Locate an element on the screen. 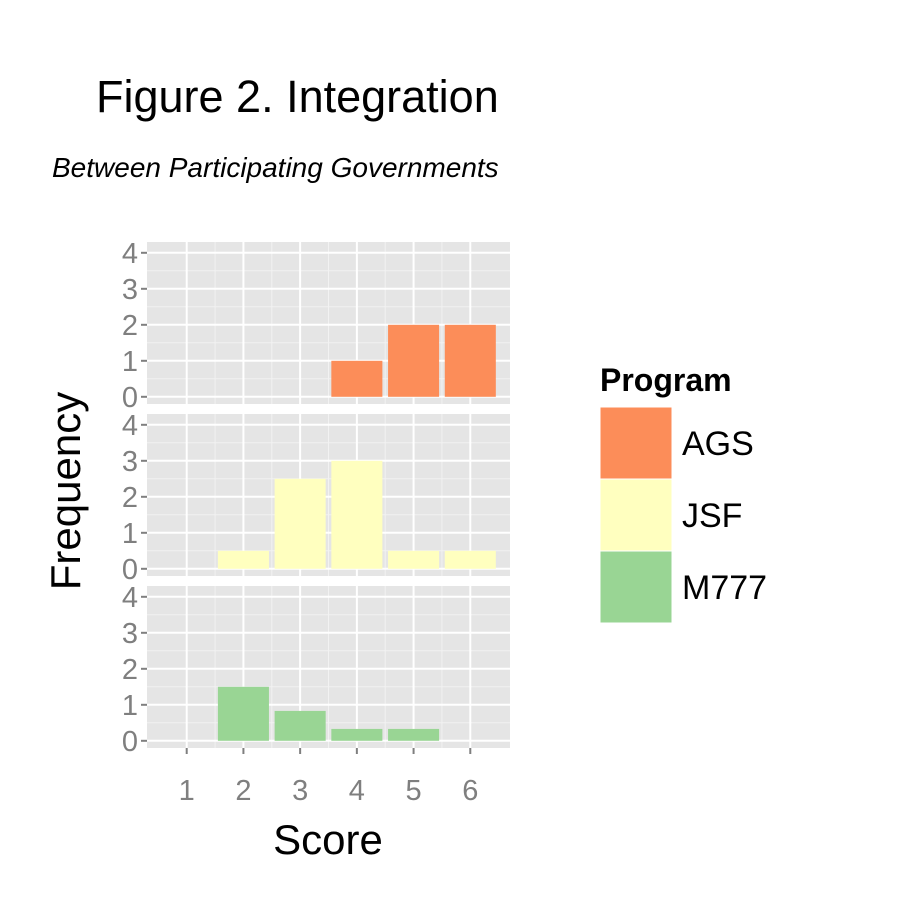  legend-label-ags: AGS is located at coordinates (718, 444).